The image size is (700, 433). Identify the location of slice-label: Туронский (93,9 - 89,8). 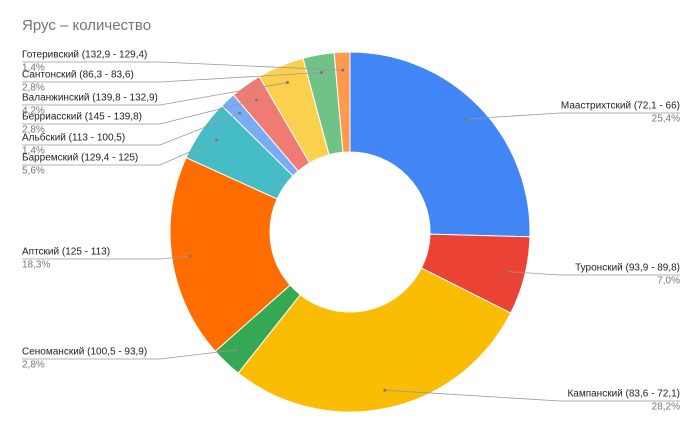
(627, 268).